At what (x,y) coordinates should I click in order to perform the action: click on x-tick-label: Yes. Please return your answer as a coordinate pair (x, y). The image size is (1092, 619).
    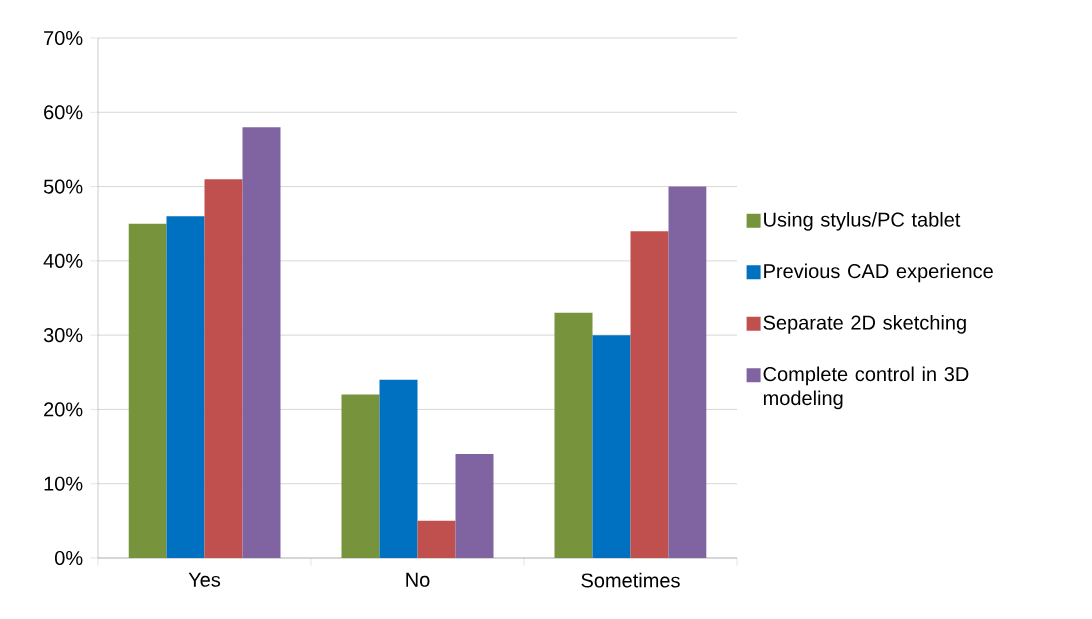
    Looking at the image, I should click on (204, 579).